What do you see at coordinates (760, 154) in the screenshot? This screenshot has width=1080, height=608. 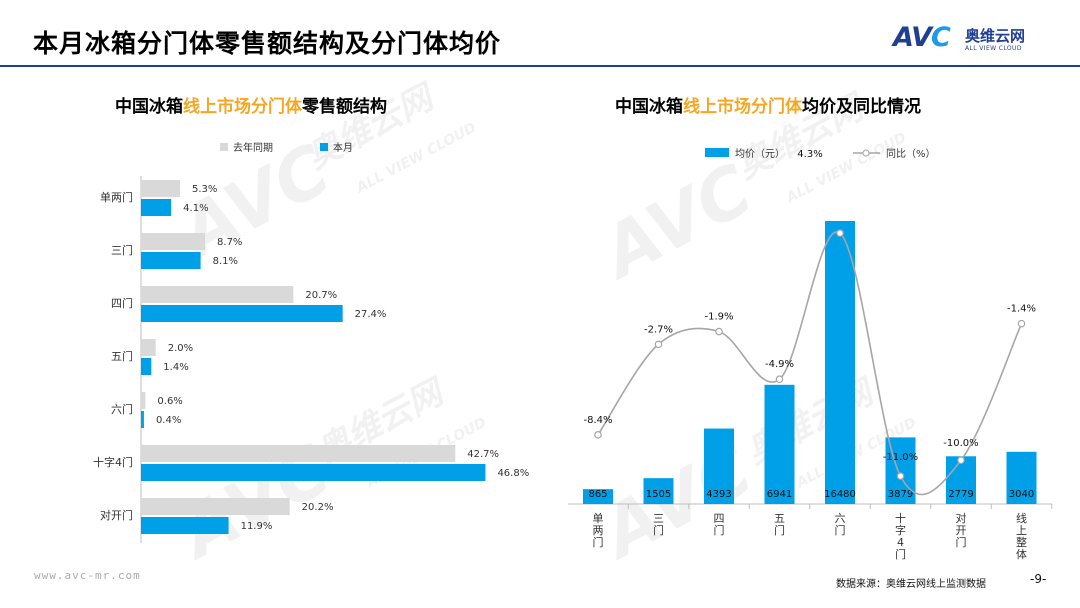 I see `legend-label-bar: 均价（元）` at bounding box center [760, 154].